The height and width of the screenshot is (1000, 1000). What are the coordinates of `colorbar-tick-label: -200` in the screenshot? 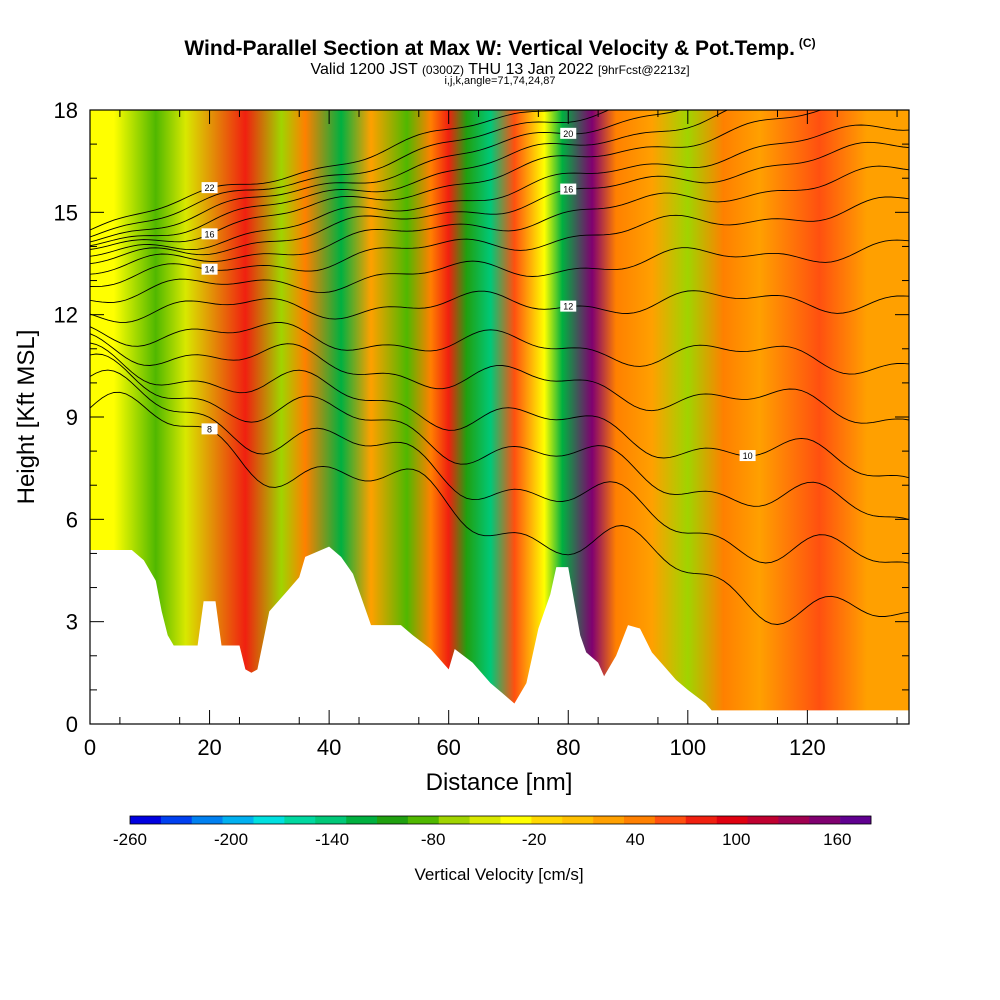 It's located at (231, 839).